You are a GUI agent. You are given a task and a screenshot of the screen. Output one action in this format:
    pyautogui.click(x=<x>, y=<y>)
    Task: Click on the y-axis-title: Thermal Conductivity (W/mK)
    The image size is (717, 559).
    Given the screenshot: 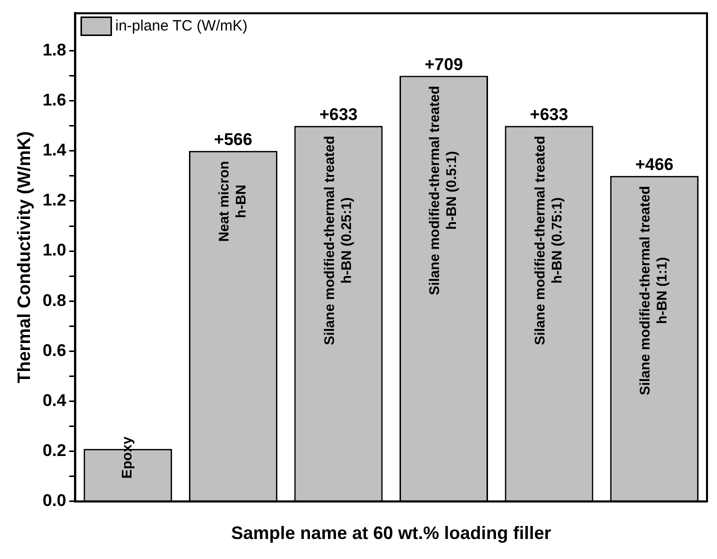 What is the action you would take?
    pyautogui.click(x=24, y=257)
    